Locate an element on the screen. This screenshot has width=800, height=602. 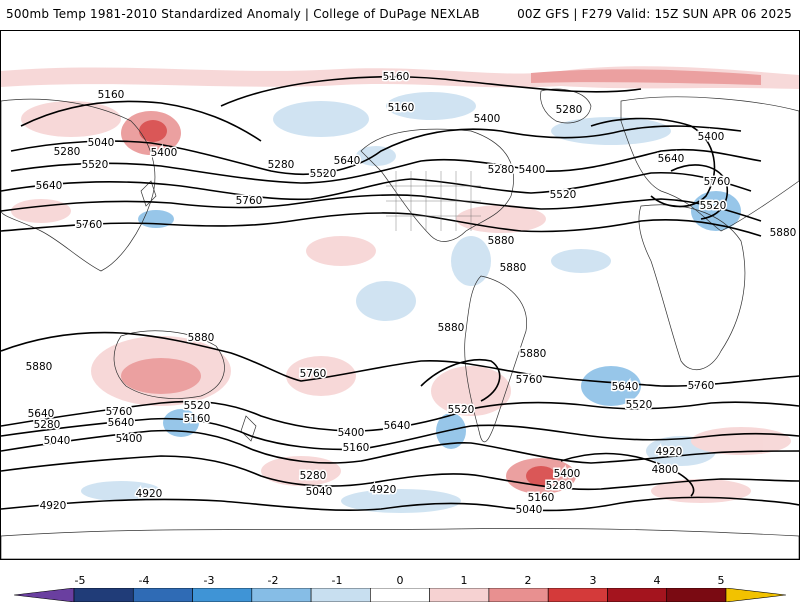
colorbar-tick-label: -4 is located at coordinates (144, 580).